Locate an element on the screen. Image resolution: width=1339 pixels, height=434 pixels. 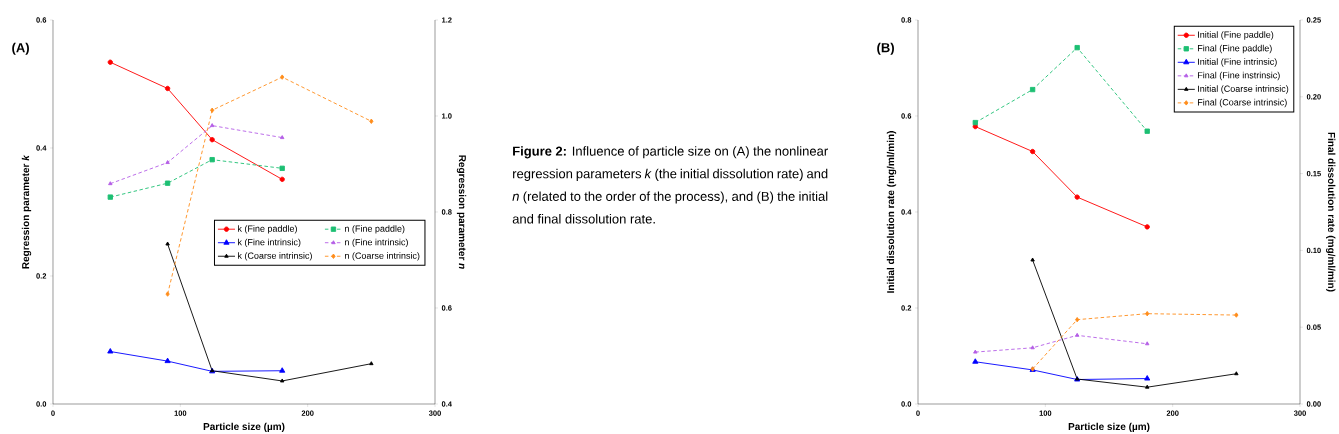
legend-label: n (Fine paddle) is located at coordinates (375, 229).